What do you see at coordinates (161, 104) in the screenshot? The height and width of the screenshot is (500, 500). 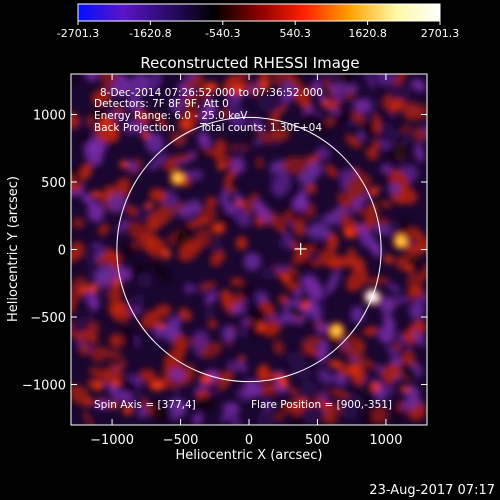 I see `detectors-annotation: Detectors: 7F 8F 9F, Att 0` at bounding box center [161, 104].